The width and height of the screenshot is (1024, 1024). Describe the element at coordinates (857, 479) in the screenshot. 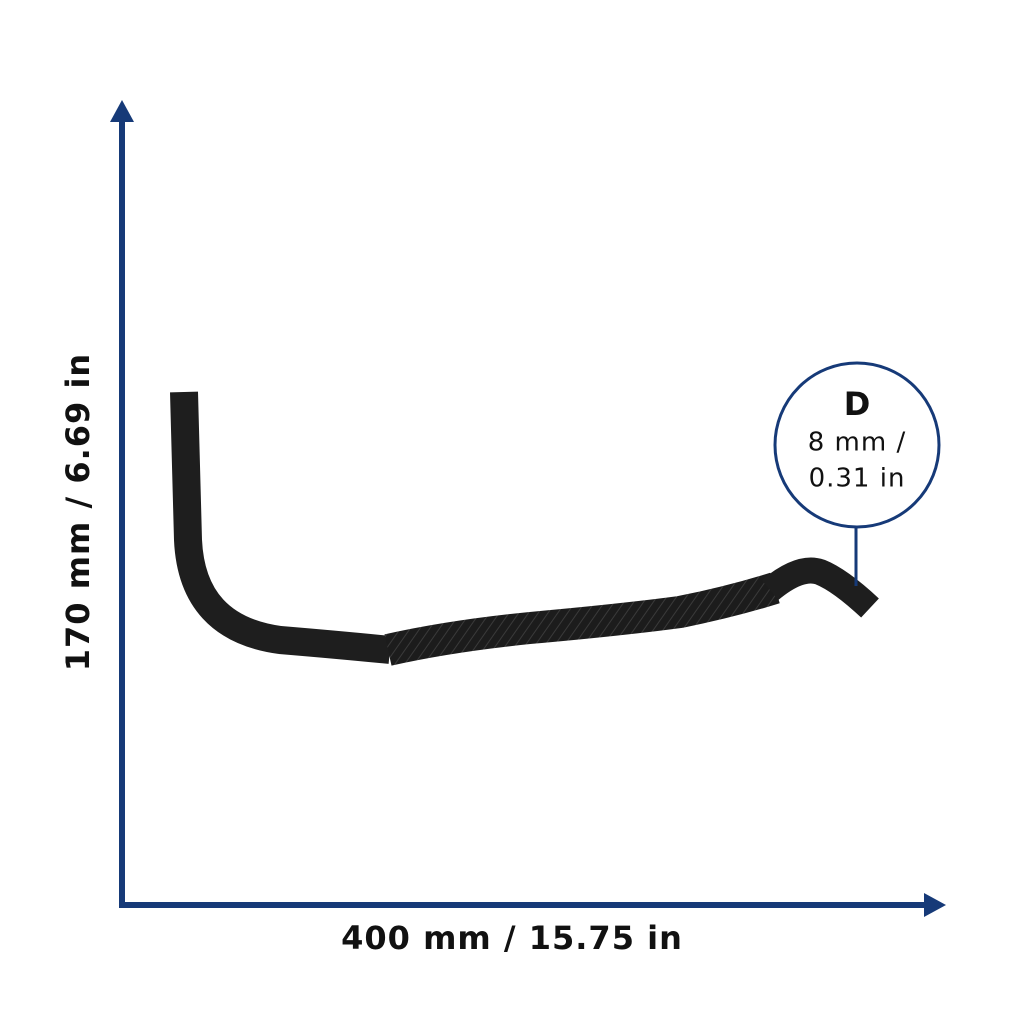

I see `diameter-in: 0.31 in` at that location.